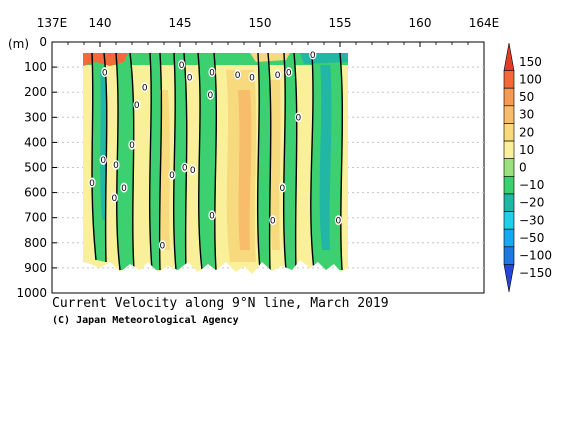  I want to click on x-tick-label: 140, so click(100, 23).